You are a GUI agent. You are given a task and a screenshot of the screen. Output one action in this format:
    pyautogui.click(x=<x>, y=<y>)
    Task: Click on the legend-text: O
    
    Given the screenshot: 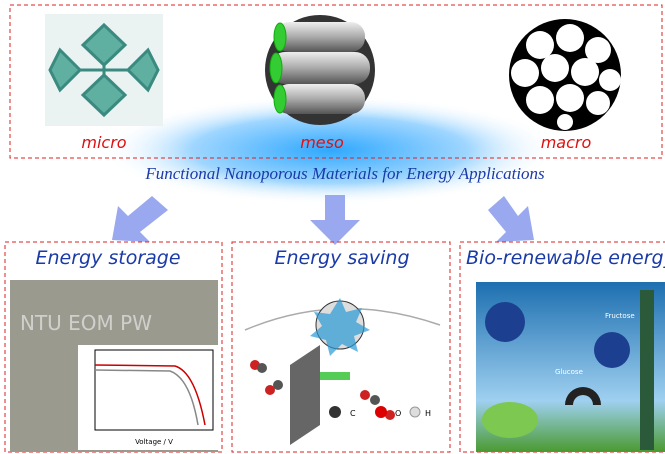 What is the action you would take?
    pyautogui.click(x=398, y=413)
    